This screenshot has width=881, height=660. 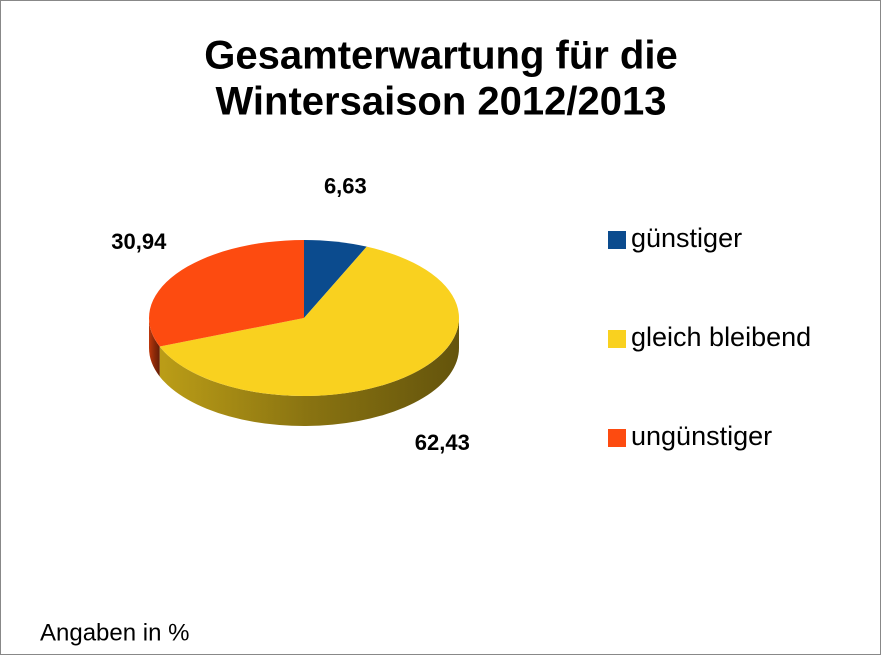 I want to click on data-label: 6,63, so click(x=345, y=186).